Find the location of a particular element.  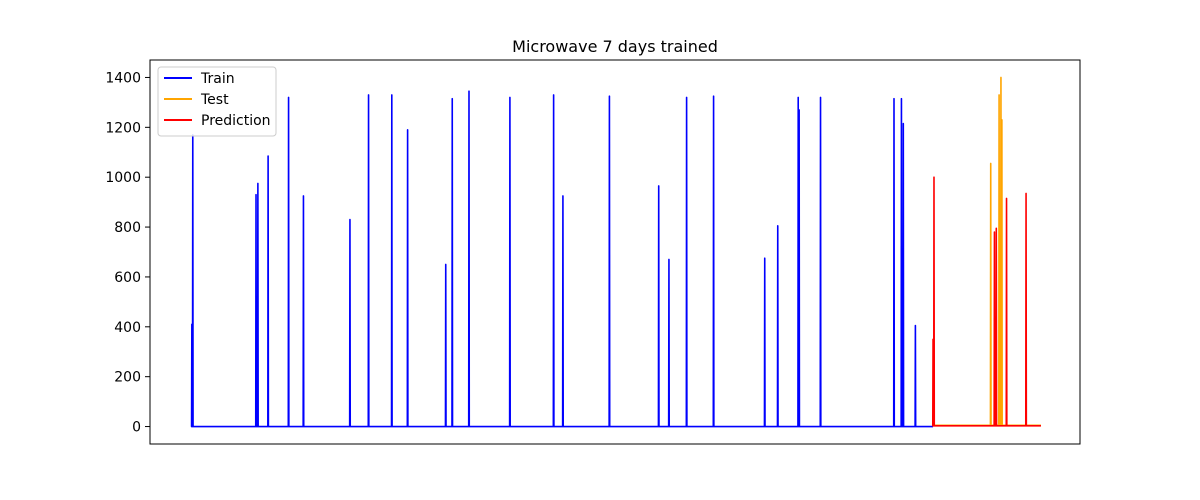

legend: Train Test Prediction is located at coordinates (217, 101).